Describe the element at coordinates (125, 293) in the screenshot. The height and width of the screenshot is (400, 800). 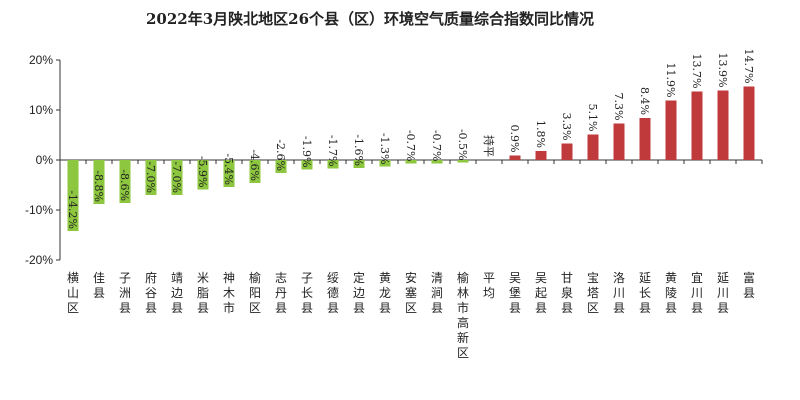
I see `category-label: 子洲县` at that location.